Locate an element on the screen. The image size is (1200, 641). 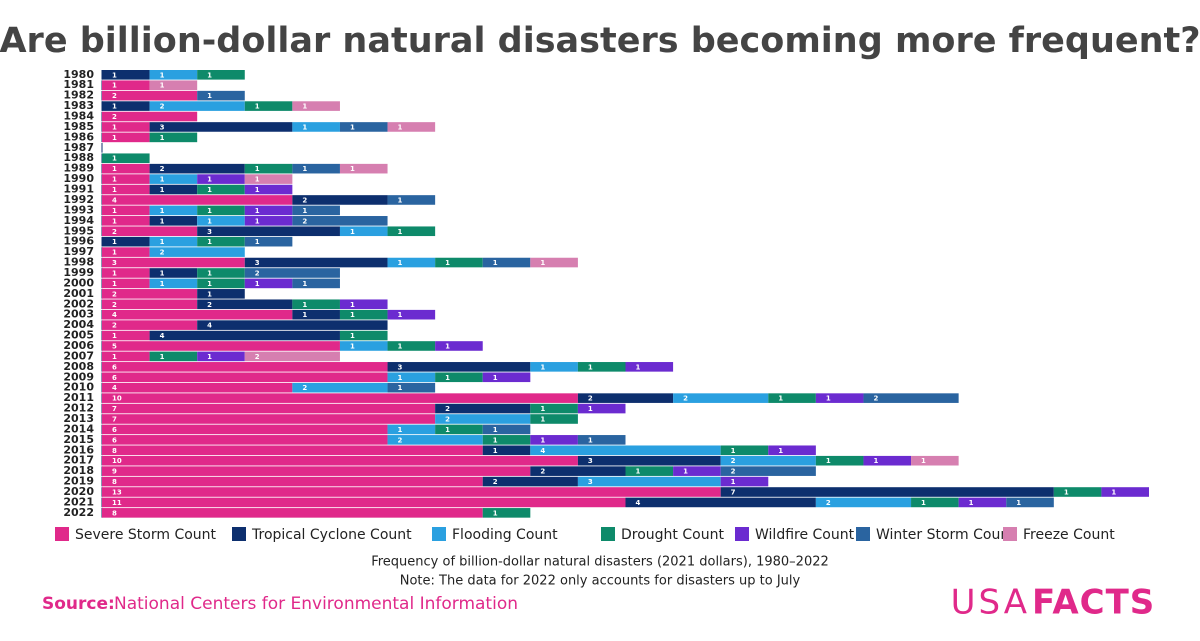
y-tick-label: 1983 is located at coordinates (78, 105).